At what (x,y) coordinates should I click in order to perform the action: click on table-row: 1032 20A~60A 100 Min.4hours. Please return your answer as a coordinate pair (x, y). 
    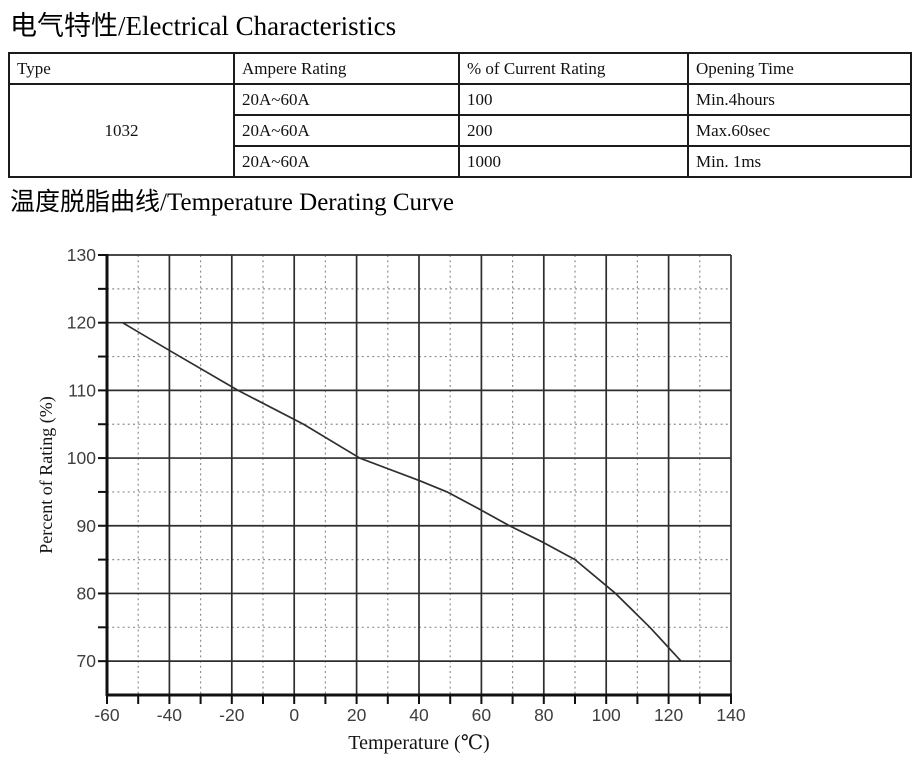
    Looking at the image, I should click on (460, 130).